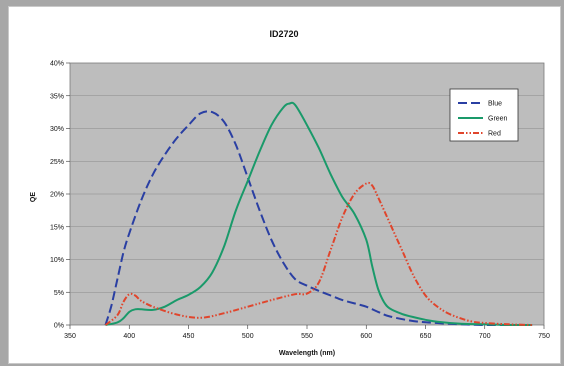  Describe the element at coordinates (283, 34) in the screenshot. I see `chart-title: ID2720` at that location.